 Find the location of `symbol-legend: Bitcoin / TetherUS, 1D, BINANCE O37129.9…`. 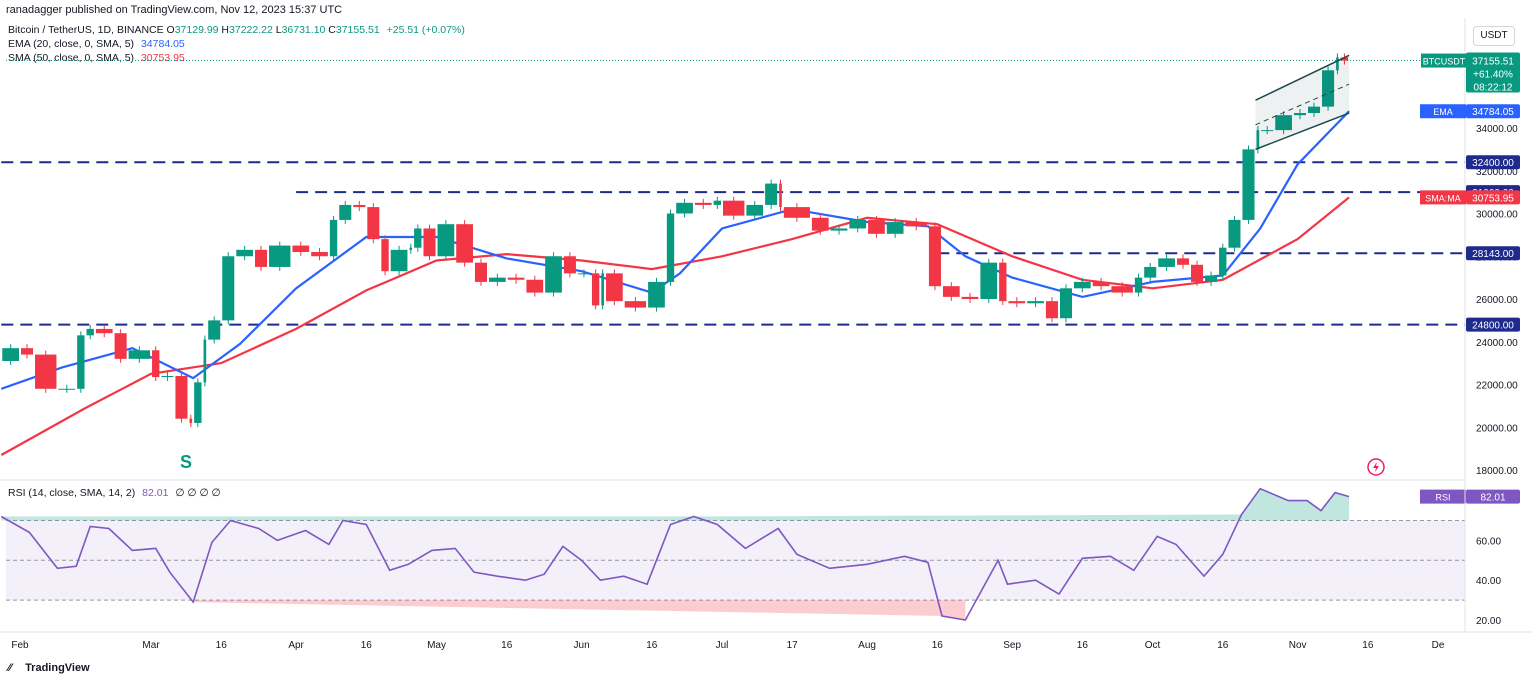

symbol-legend: Bitcoin / TetherUS, 1D, BINANCE O37129.9… is located at coordinates (236, 30).